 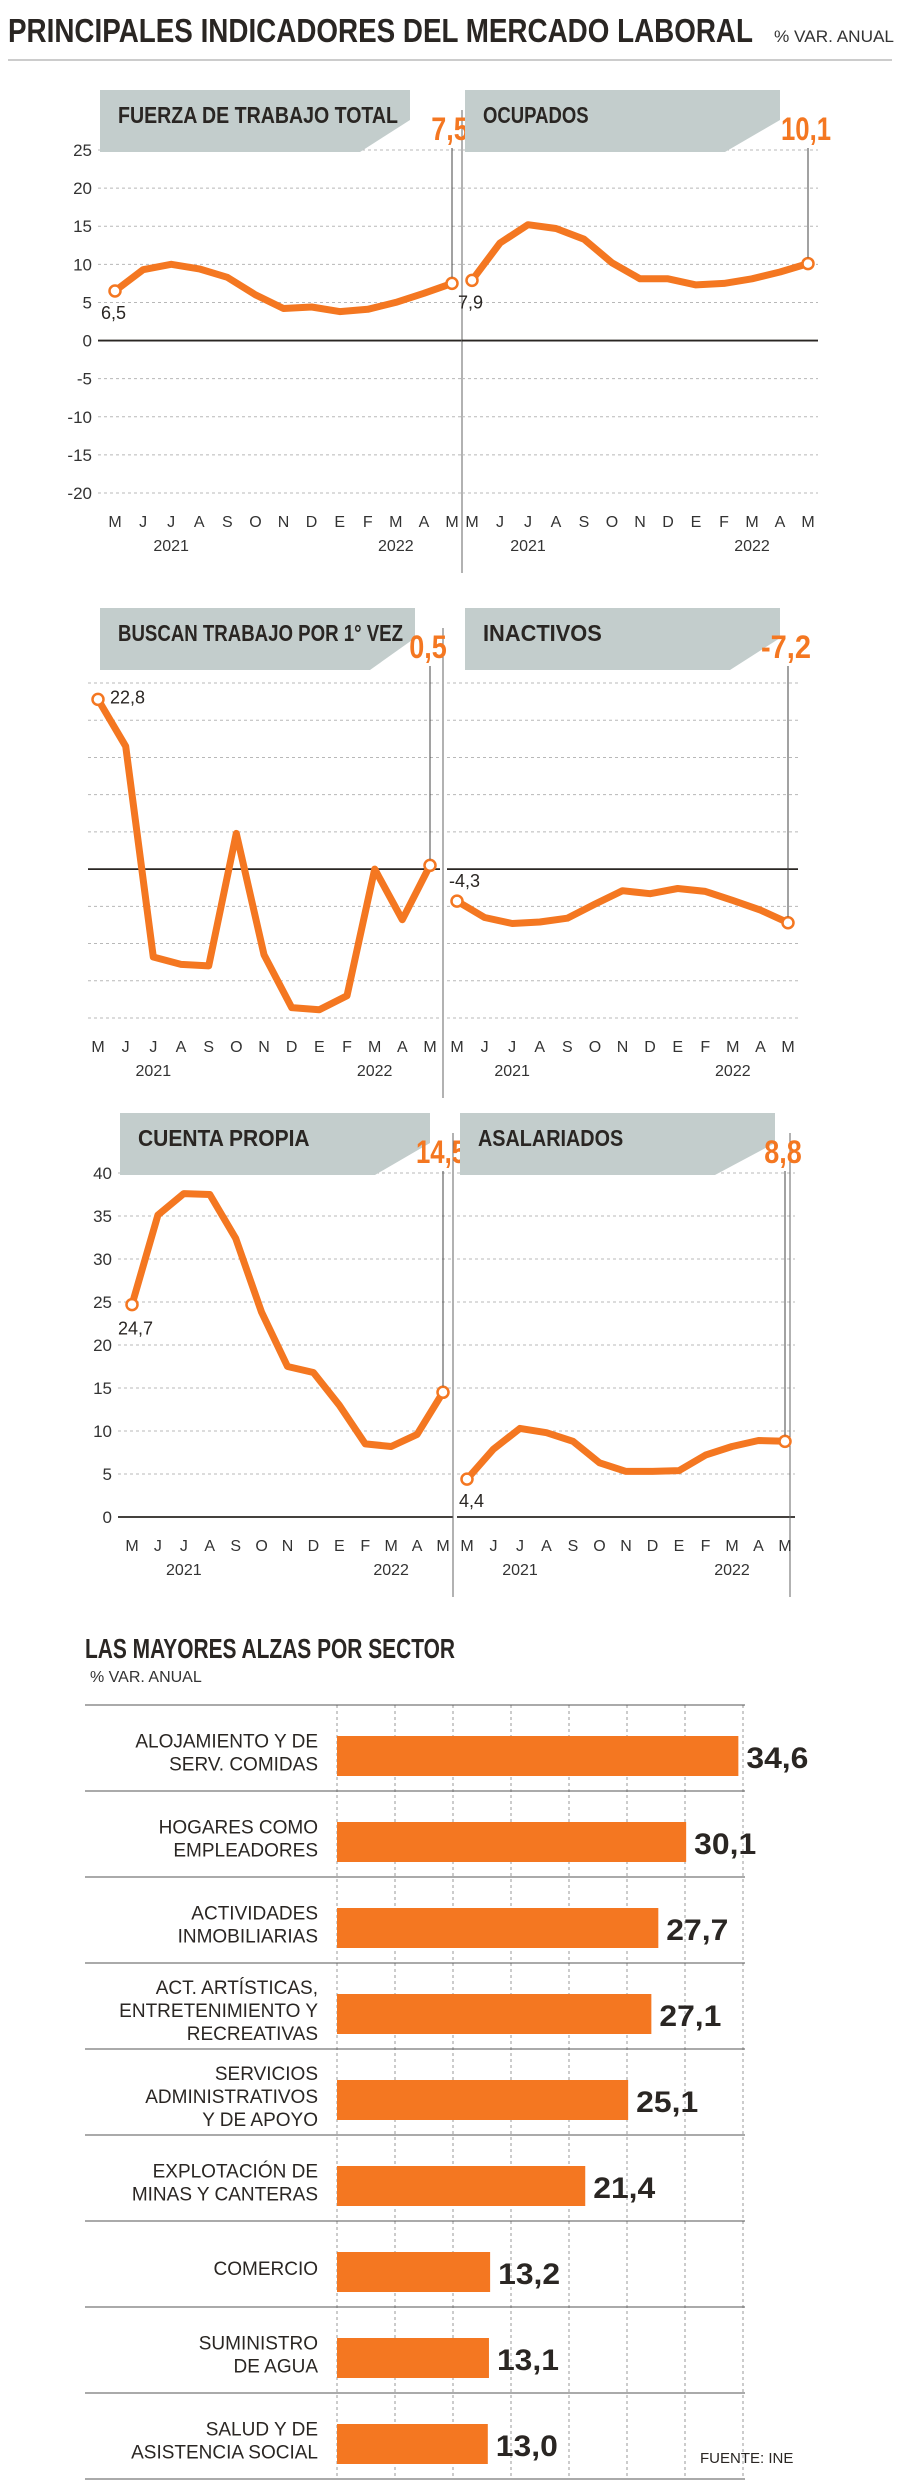 I want to click on category-label: SUMINISTRO, so click(x=258, y=2344).